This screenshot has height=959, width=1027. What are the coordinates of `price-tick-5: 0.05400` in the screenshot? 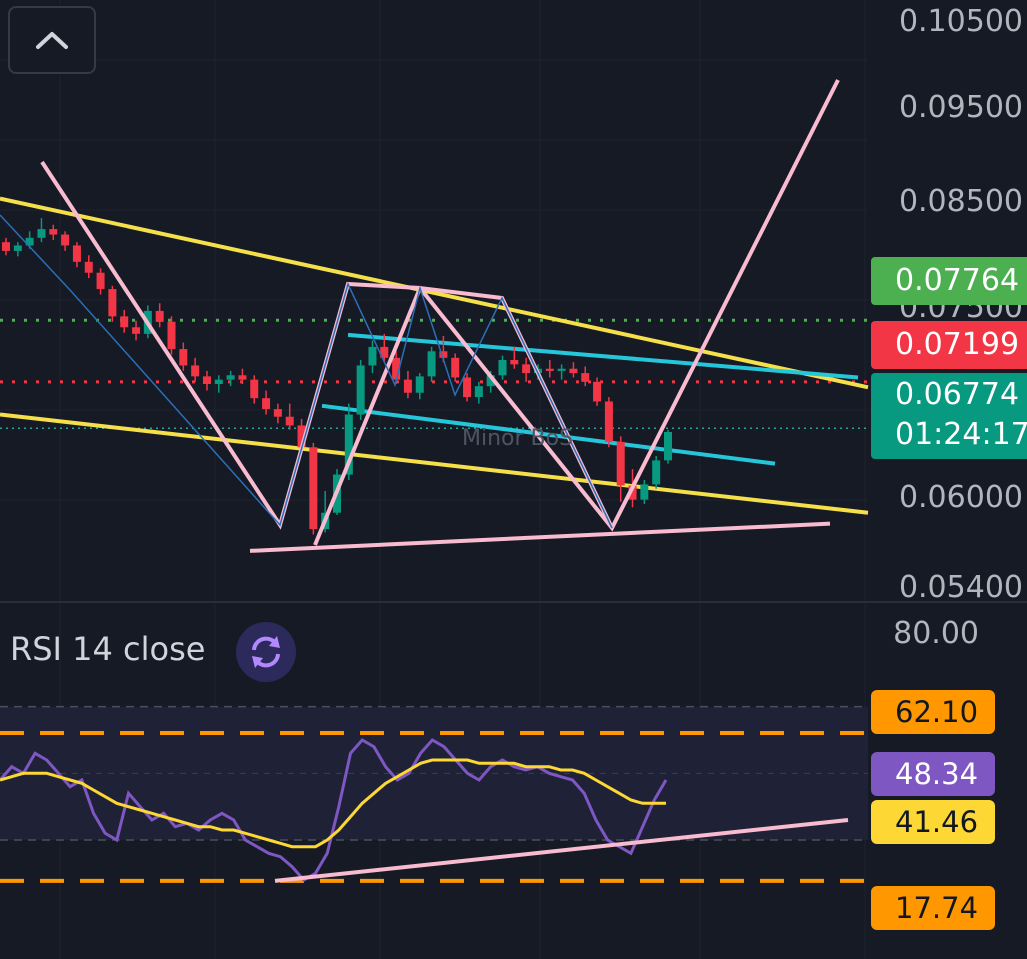 It's located at (960, 587).